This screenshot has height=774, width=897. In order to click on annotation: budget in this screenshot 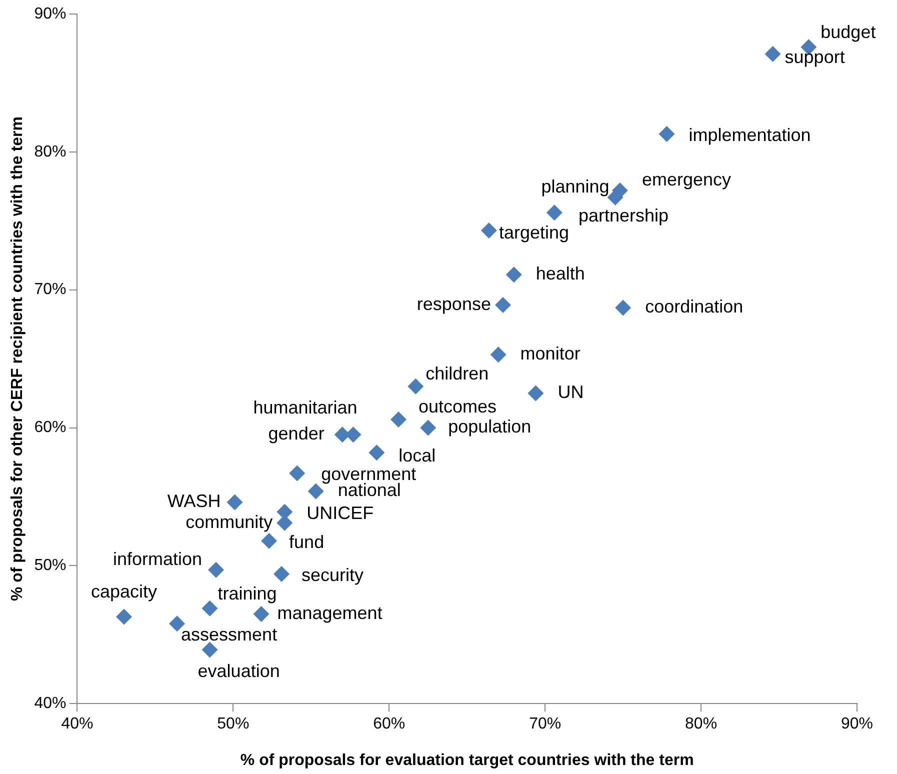, I will do `click(848, 32)`.